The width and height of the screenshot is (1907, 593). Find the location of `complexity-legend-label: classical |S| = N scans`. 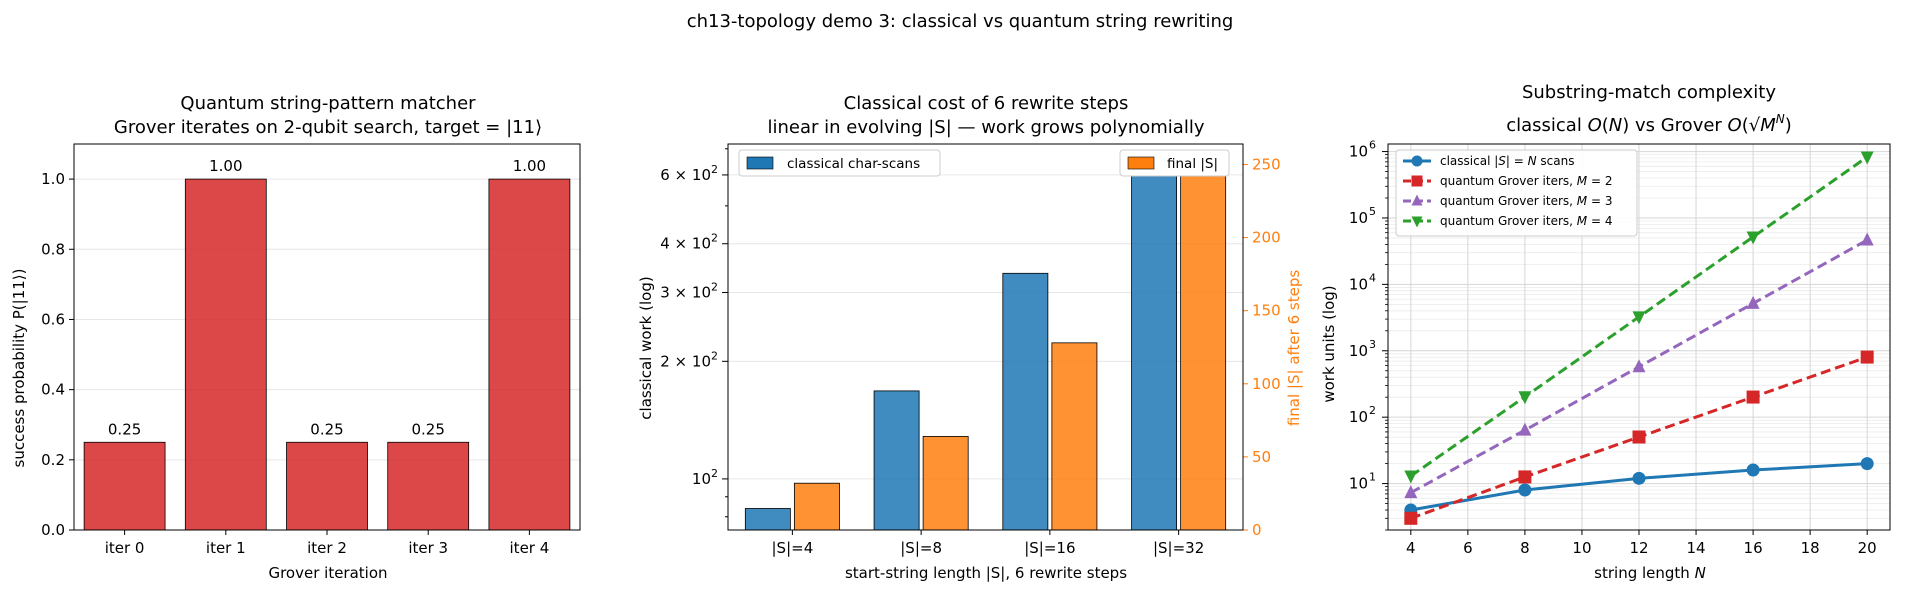

complexity-legend-label: classical |S| = N scans is located at coordinates (1507, 161).